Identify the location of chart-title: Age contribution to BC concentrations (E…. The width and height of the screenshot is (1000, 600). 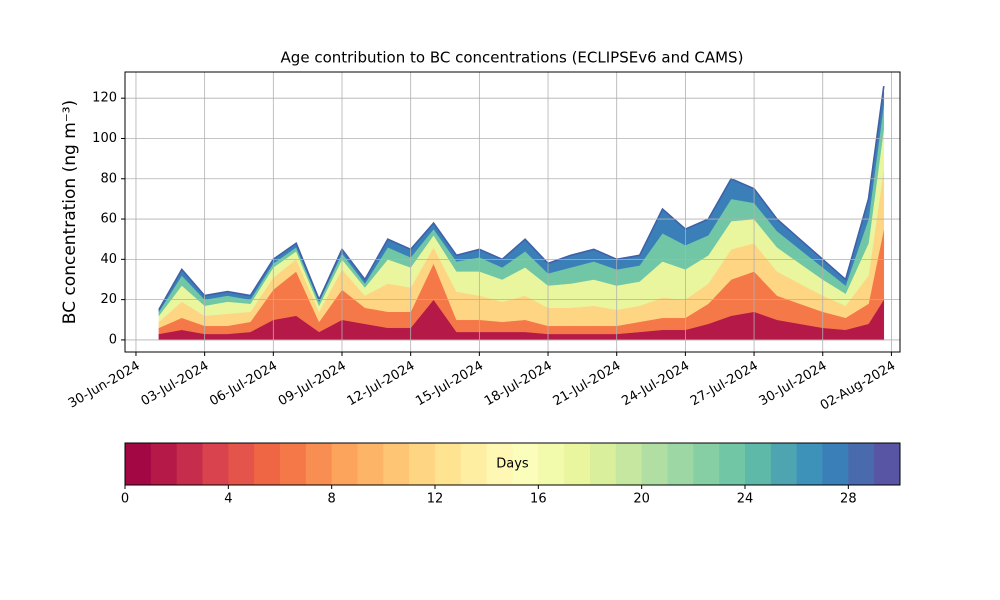
(512, 58).